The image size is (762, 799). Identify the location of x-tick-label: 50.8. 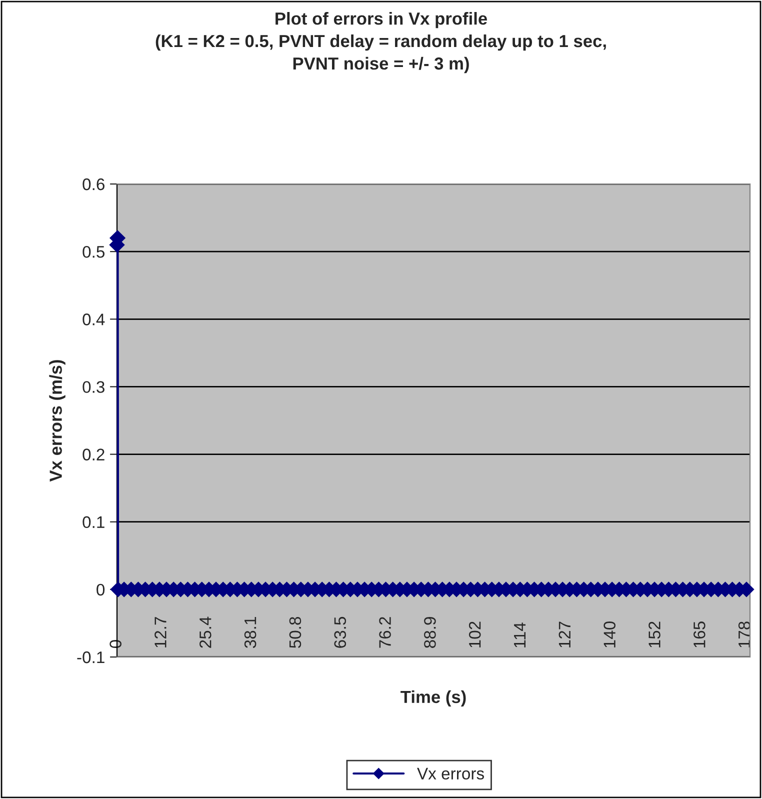
(295, 632).